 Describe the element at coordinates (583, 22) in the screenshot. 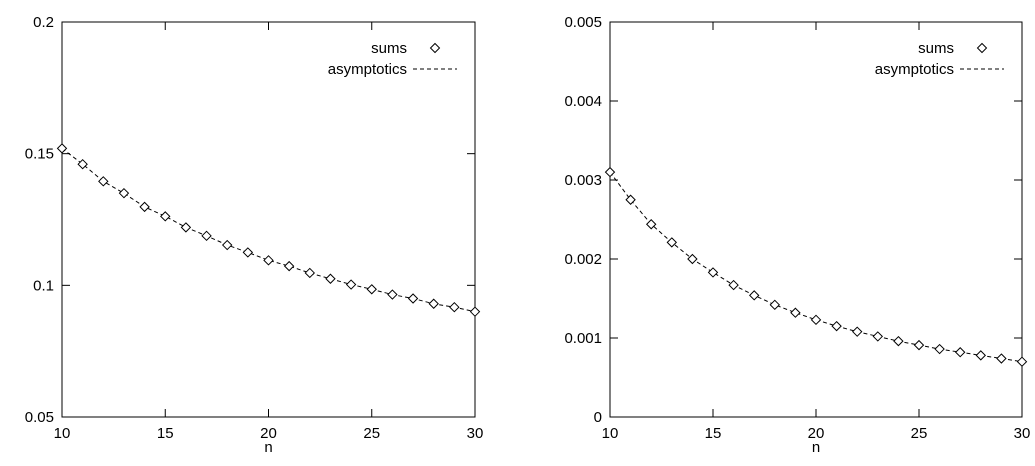

I see `y-tick-label: 0.005` at that location.